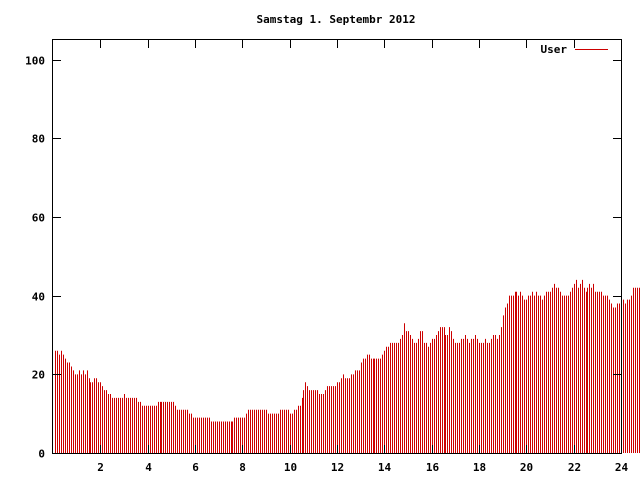 This screenshot has height=480, width=640. I want to click on x-tick-label: 10, so click(290, 467).